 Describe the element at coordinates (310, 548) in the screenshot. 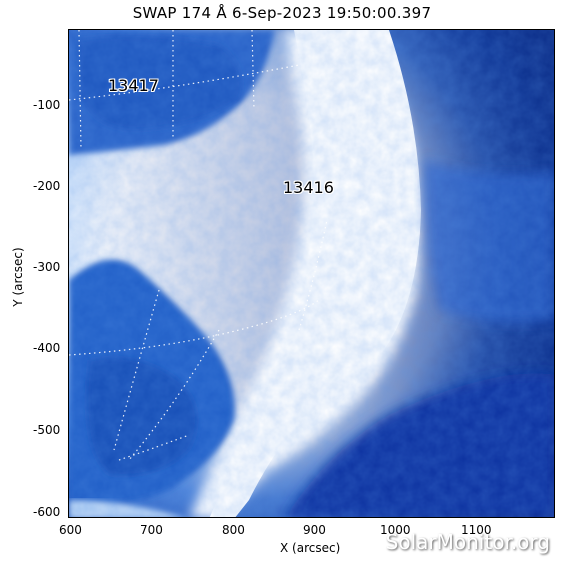

I see `x-axis-title: X (arcsec)` at that location.